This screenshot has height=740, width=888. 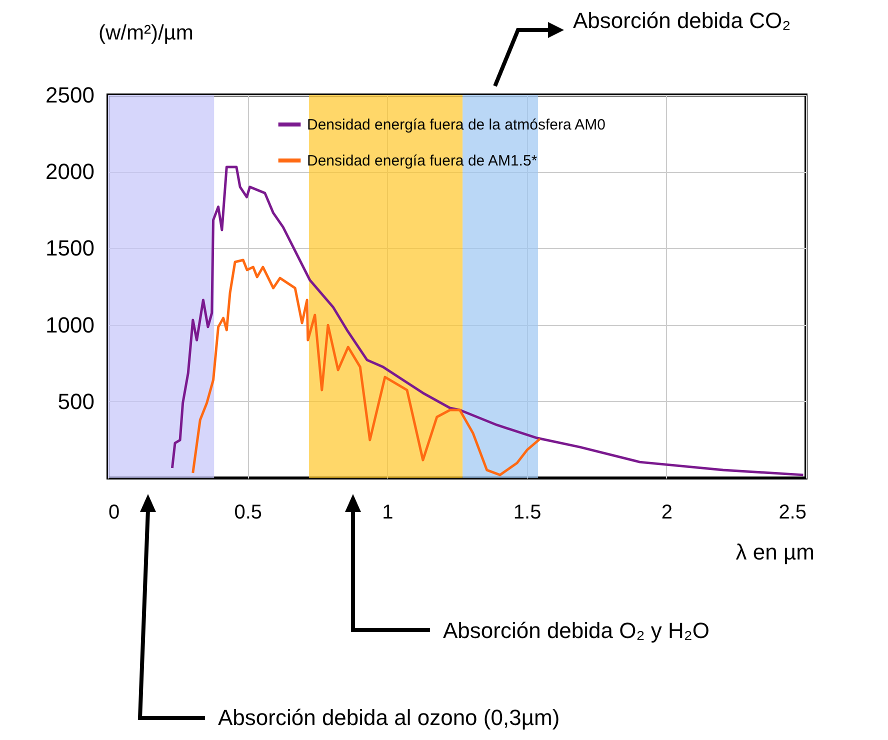 I want to click on x-tick-label: 2, so click(x=666, y=513).